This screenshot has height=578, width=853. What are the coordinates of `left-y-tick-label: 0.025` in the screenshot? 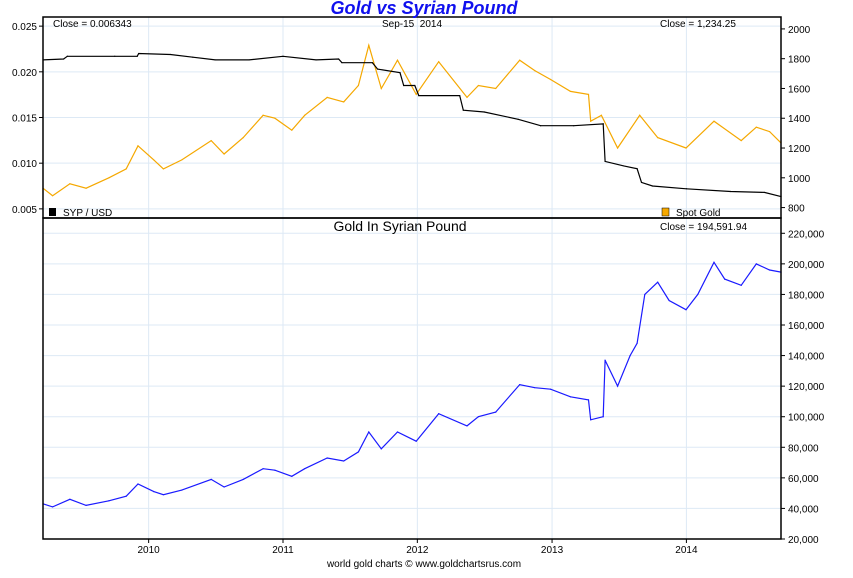 It's located at (24, 27).